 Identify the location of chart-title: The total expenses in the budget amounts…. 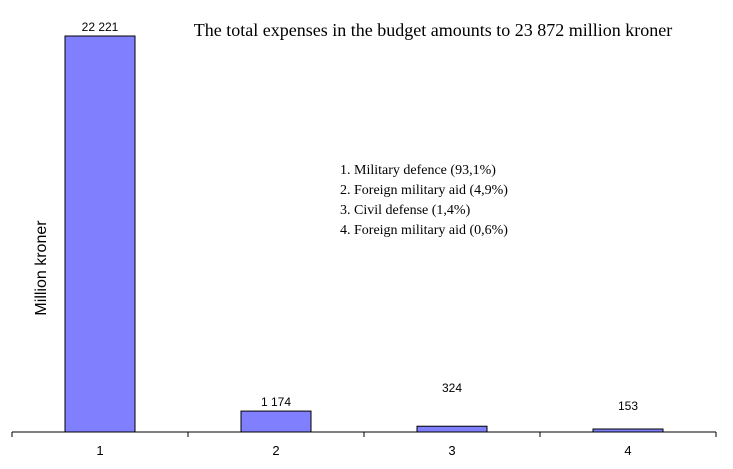
(433, 30).